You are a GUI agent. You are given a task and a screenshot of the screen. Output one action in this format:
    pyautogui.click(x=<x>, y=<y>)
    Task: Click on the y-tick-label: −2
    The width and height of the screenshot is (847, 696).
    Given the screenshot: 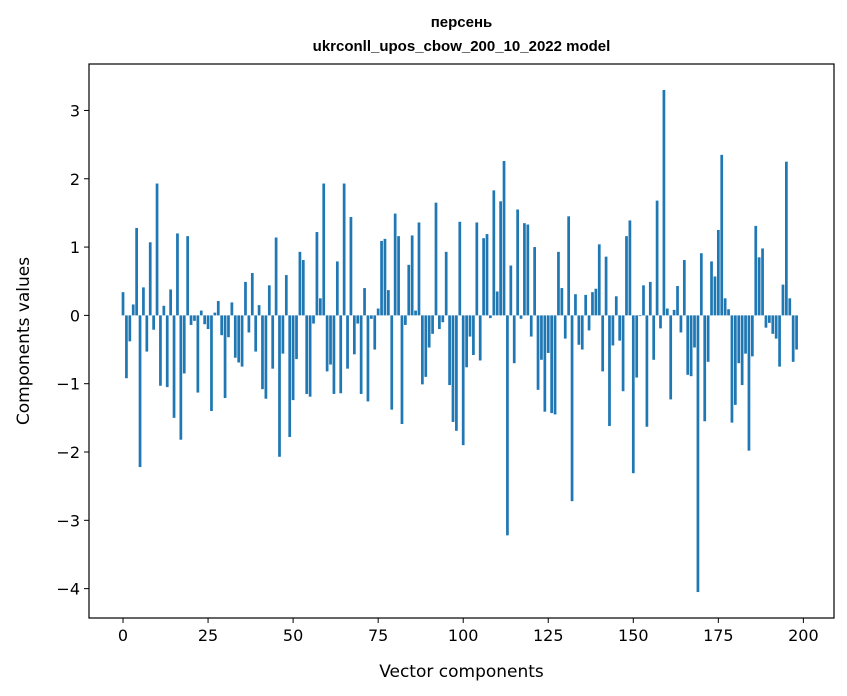 What is the action you would take?
    pyautogui.click(x=68, y=452)
    